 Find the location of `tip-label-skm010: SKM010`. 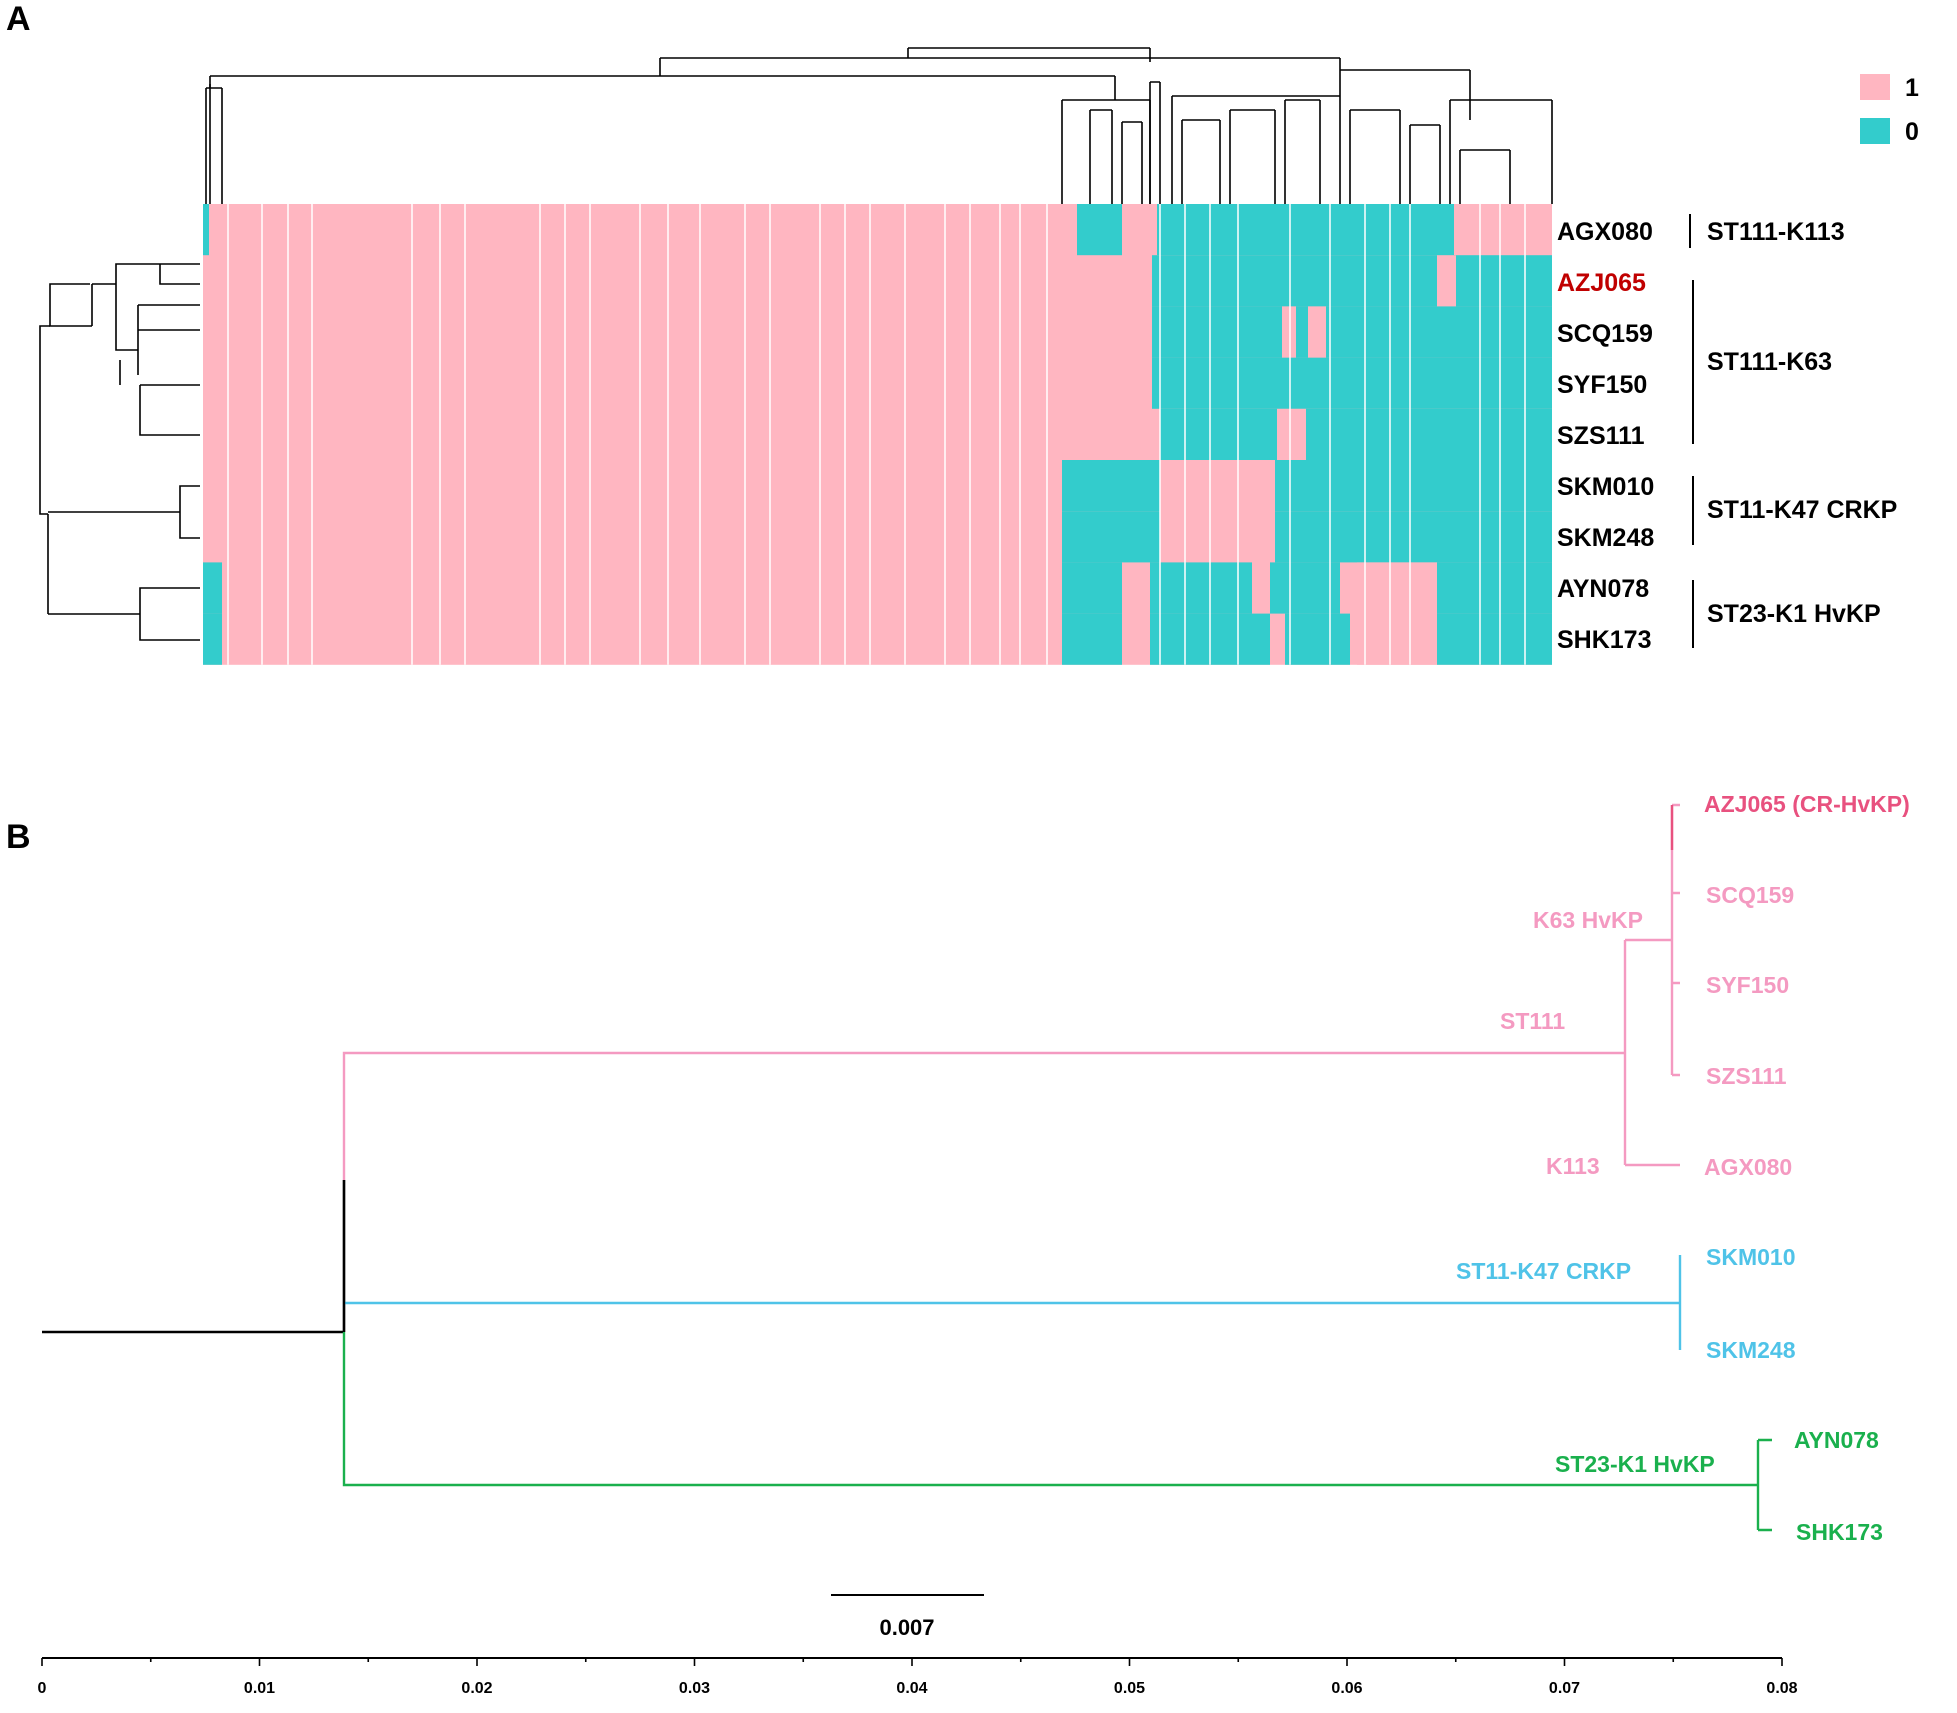

tip-label-skm010: SKM010 is located at coordinates (1750, 1257).